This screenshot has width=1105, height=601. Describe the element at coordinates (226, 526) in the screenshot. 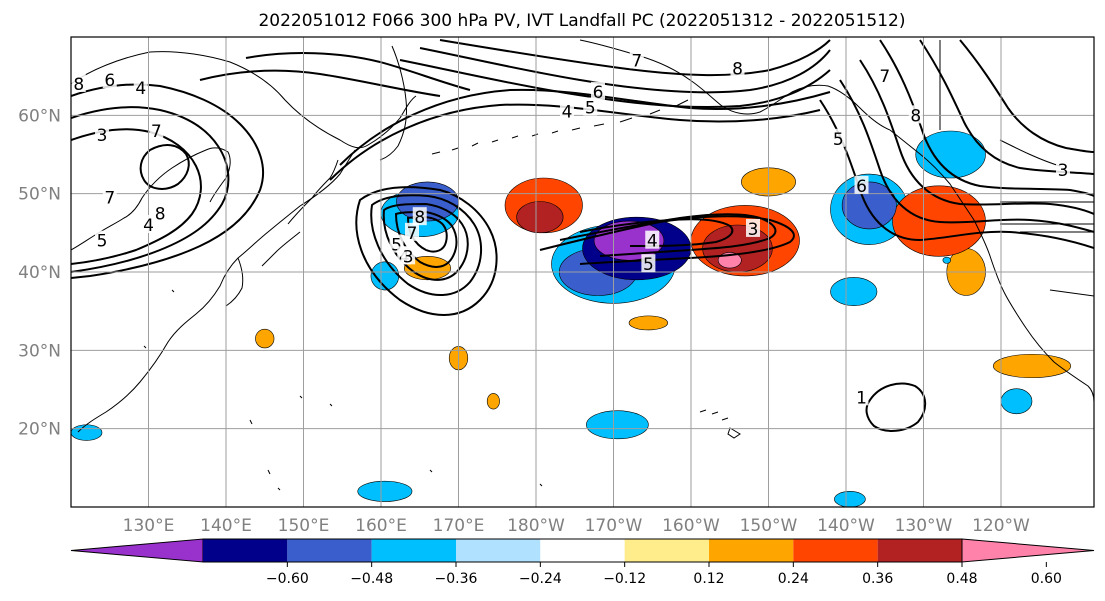

I see `longitude-tick-label: 140°E` at that location.